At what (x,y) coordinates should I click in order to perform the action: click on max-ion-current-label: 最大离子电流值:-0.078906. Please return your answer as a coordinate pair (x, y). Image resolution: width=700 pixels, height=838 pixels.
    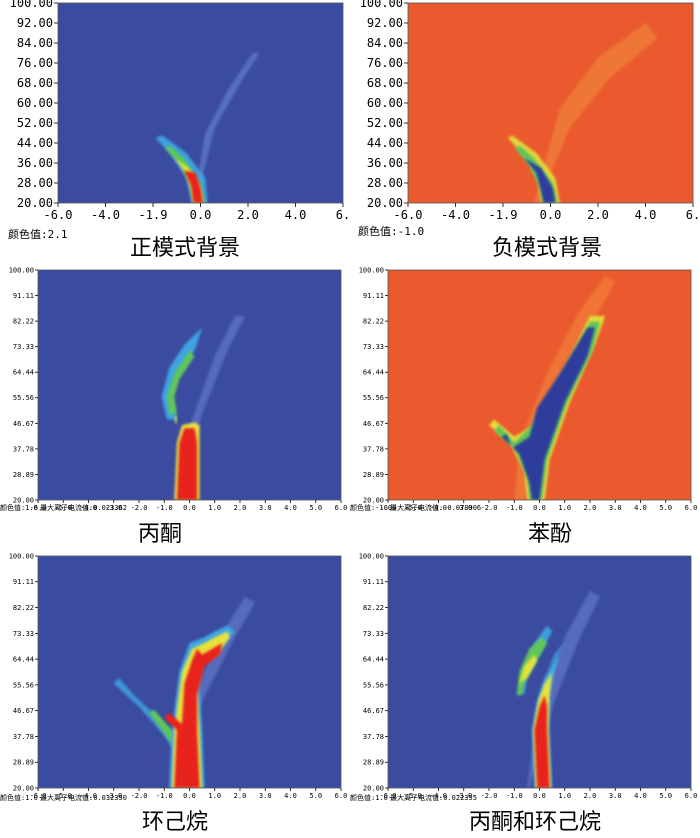
    Looking at the image, I should click on (435, 507).